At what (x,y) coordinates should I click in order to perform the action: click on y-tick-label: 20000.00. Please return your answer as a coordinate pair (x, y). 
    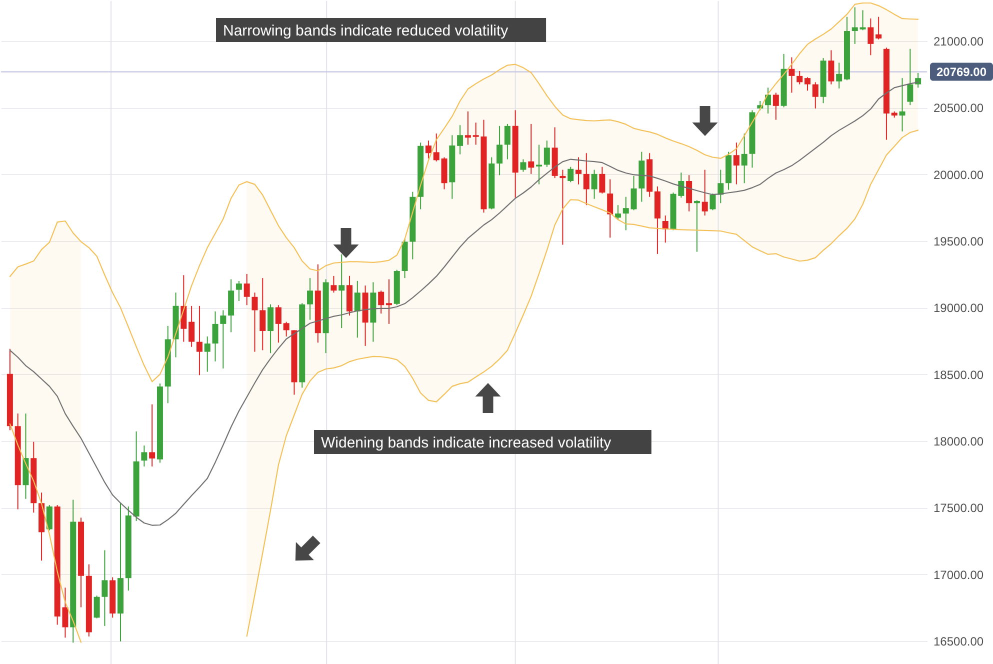
    Looking at the image, I should click on (959, 175).